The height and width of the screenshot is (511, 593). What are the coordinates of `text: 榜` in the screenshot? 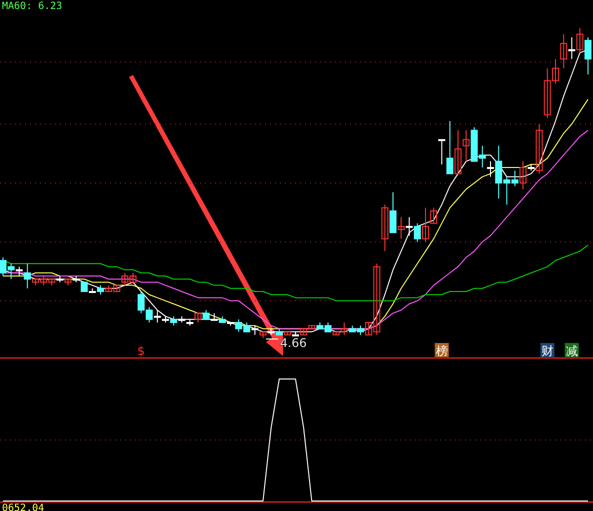 It's located at (442, 351).